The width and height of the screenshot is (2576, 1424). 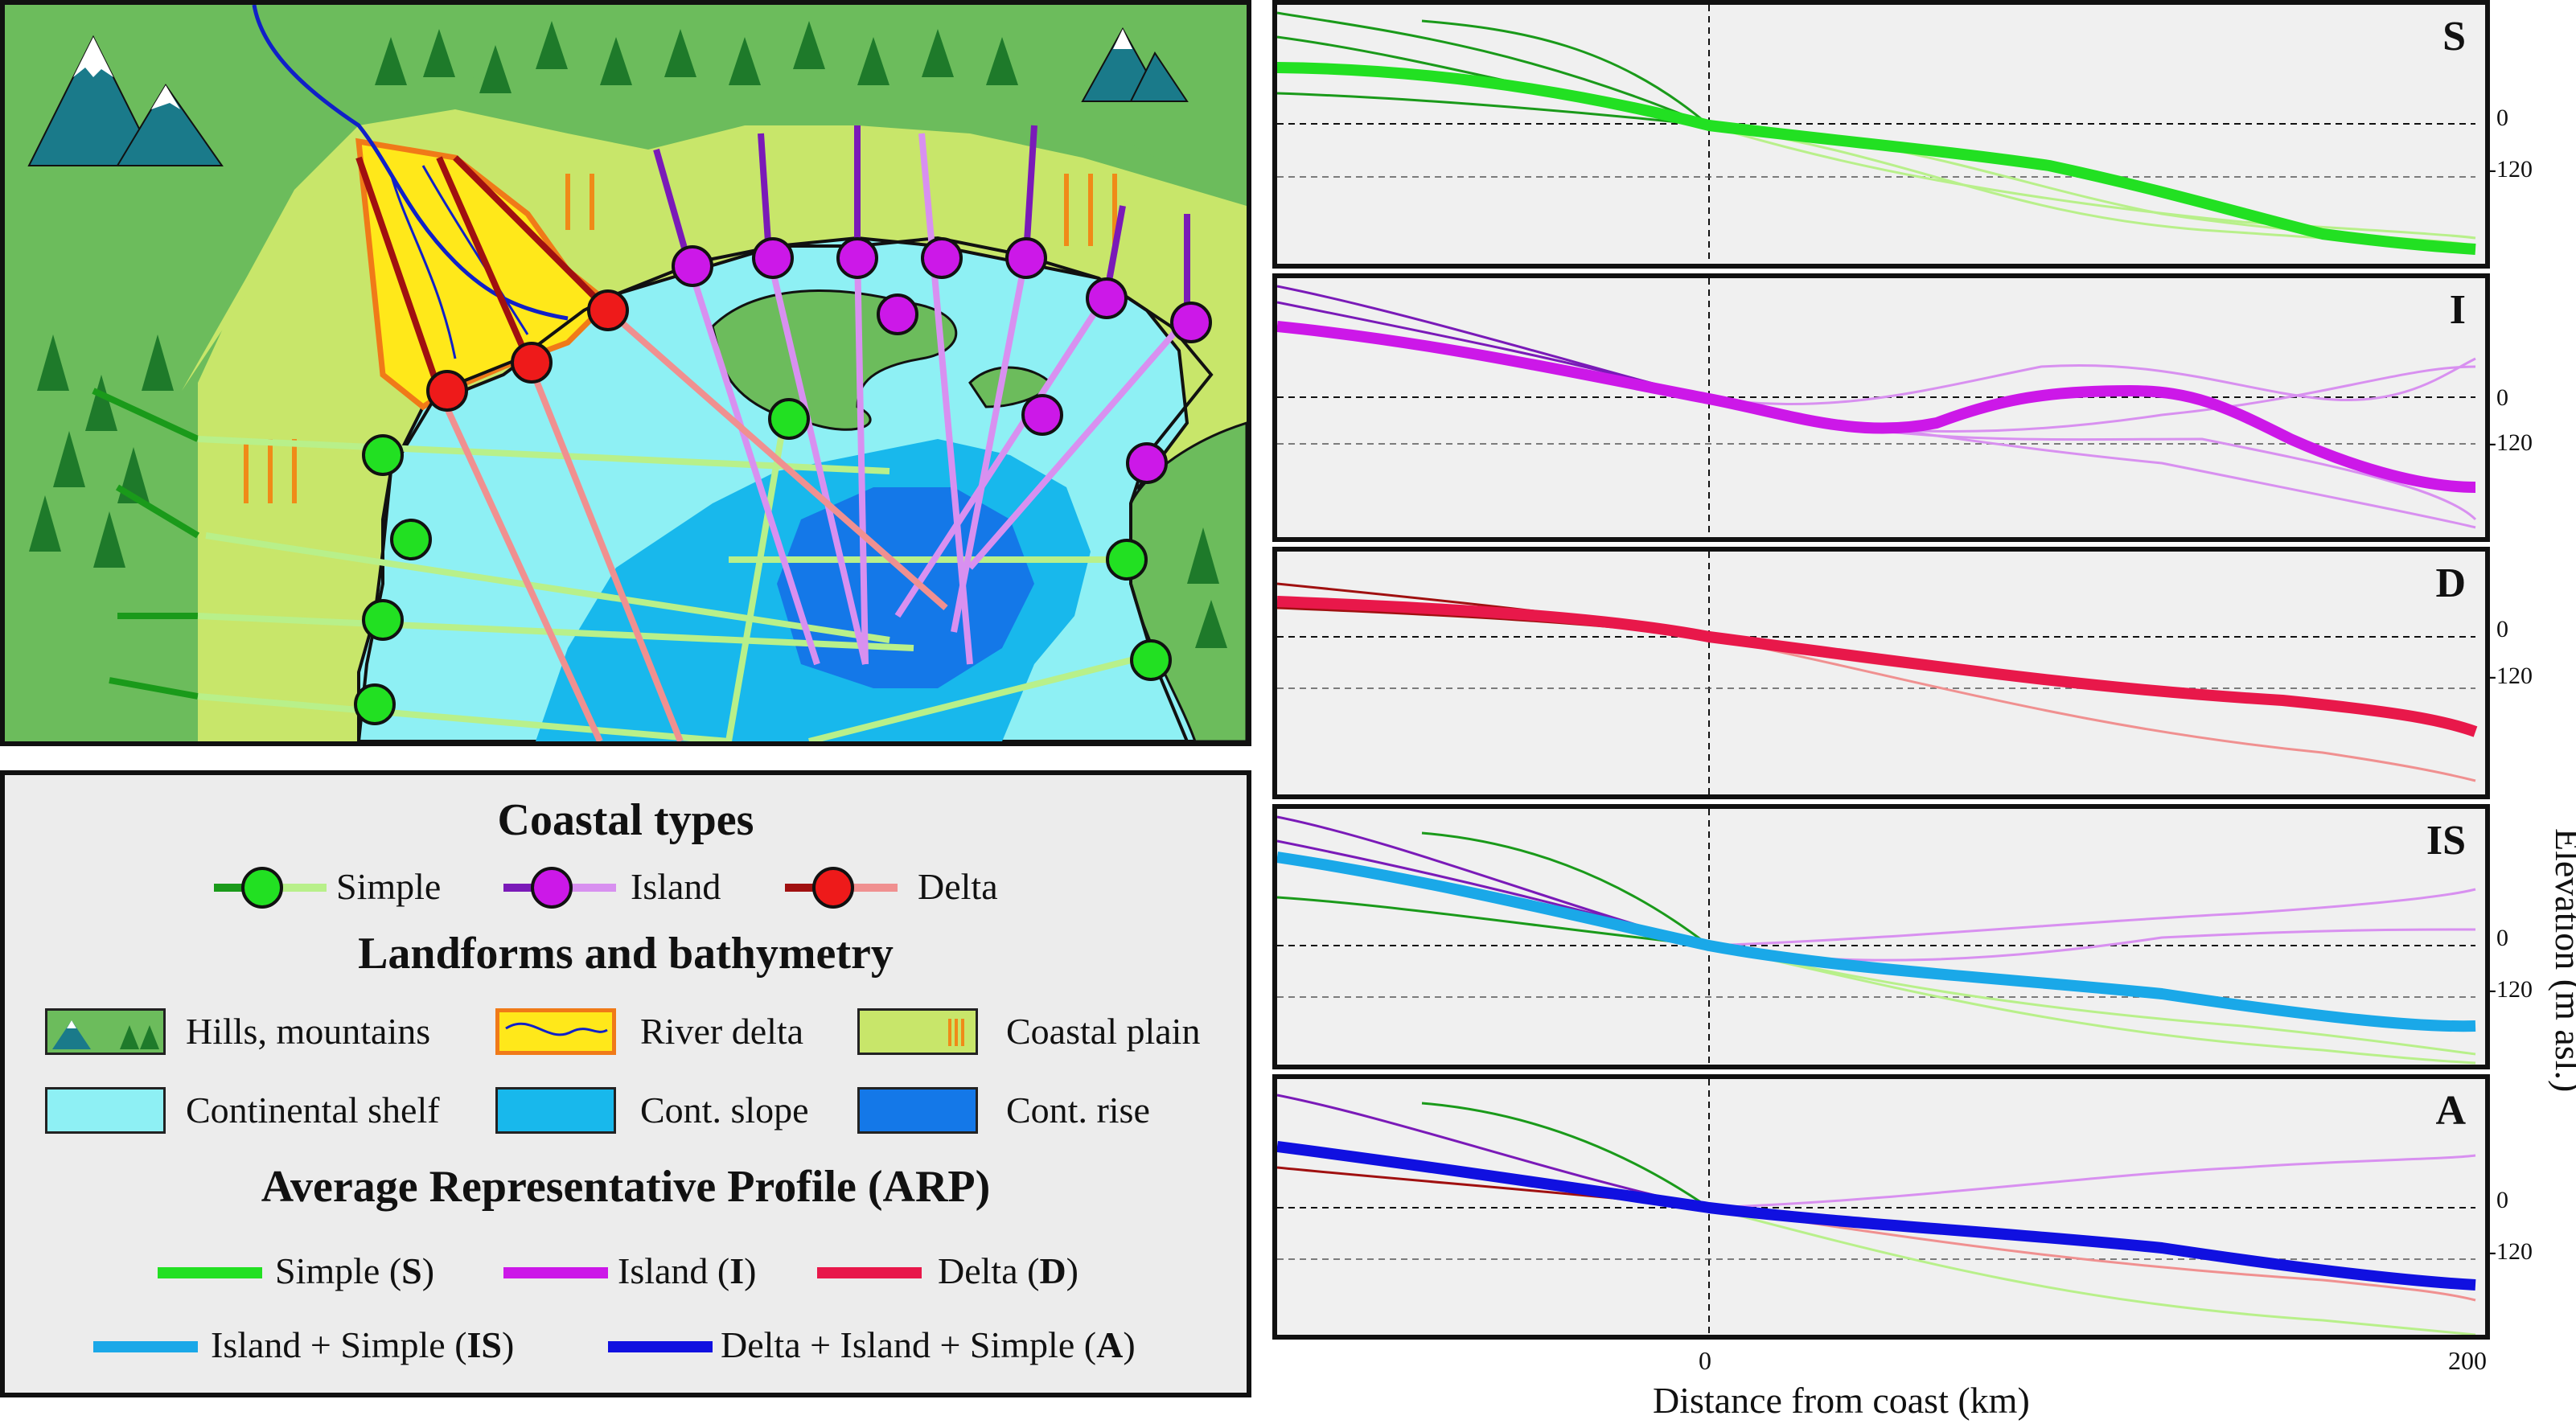 What do you see at coordinates (942, 360) in the screenshot?
I see `island-markers` at bounding box center [942, 360].